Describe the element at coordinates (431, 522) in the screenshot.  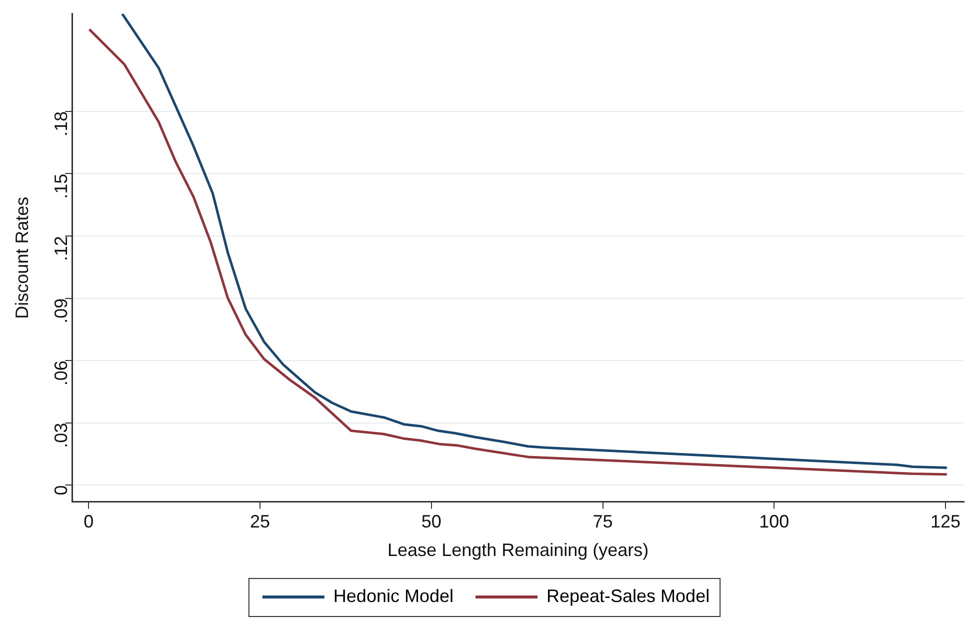
I see `x-tick-label: 50` at that location.